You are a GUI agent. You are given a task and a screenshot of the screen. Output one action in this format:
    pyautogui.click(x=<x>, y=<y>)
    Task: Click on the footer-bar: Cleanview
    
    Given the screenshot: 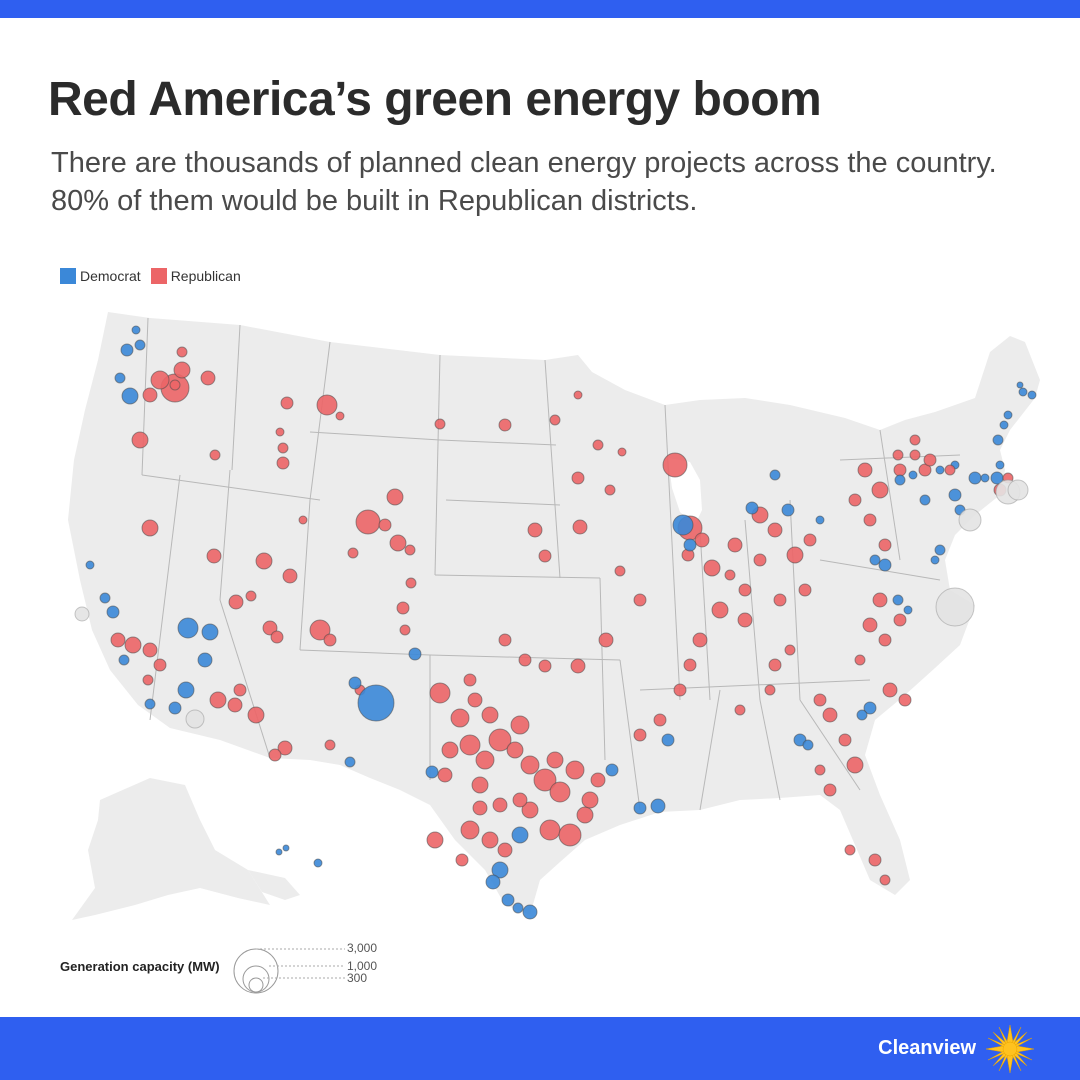 What is the action you would take?
    pyautogui.click(x=540, y=1048)
    